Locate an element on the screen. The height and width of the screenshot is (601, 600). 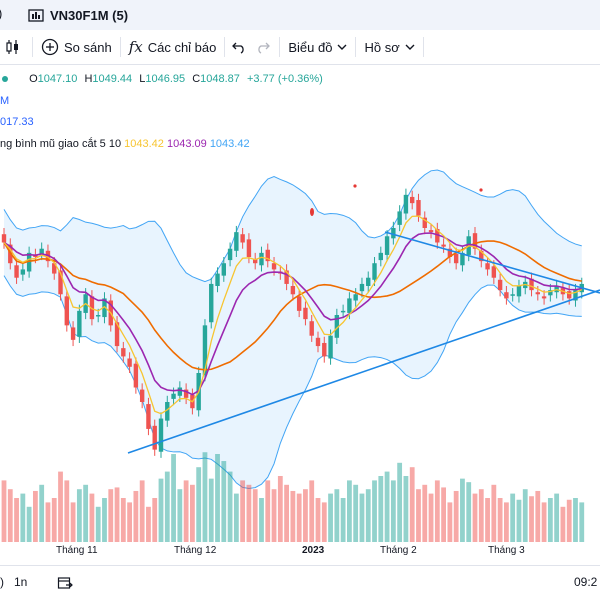
chart-type-dropdown: Biểu đồ is located at coordinates (317, 47).